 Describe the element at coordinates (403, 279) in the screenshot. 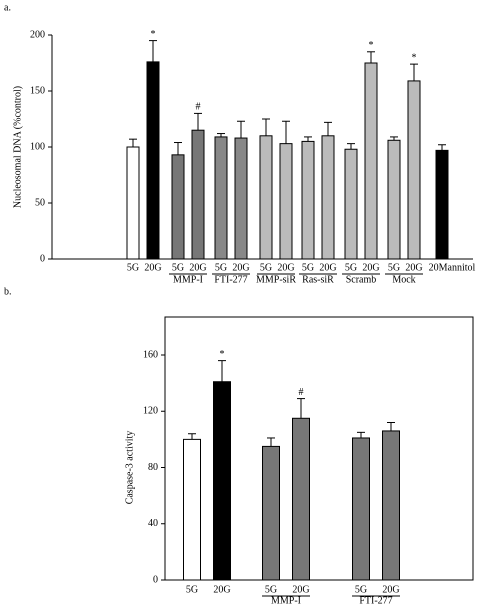

I see `group-label: Mock` at that location.